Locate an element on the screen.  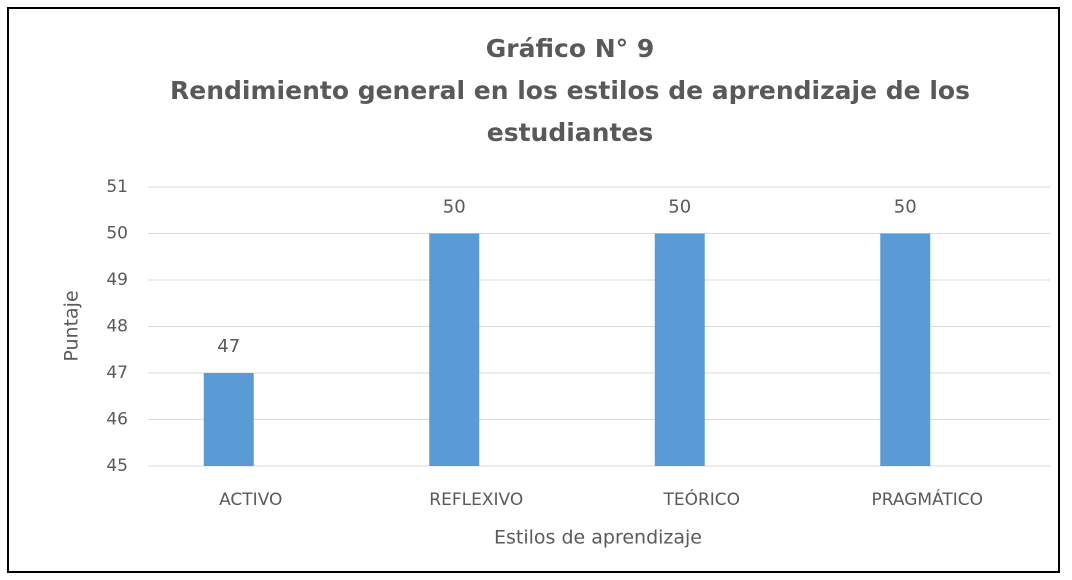
y-tick-label: 48 is located at coordinates (117, 327).